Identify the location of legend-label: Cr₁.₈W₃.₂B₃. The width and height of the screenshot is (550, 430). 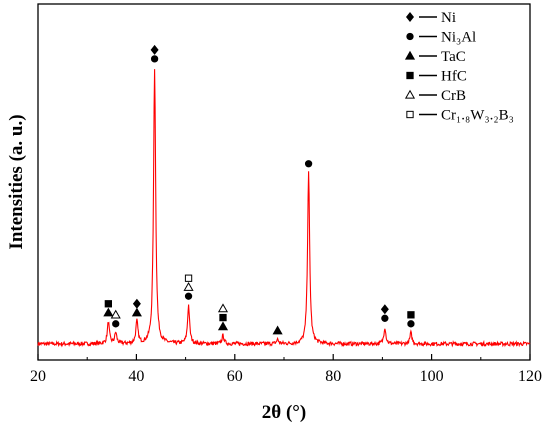
(477, 116).